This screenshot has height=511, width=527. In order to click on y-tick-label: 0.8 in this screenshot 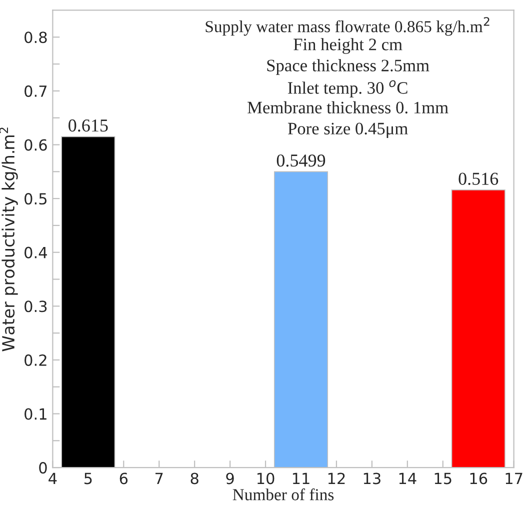, I will do `click(35, 38)`.